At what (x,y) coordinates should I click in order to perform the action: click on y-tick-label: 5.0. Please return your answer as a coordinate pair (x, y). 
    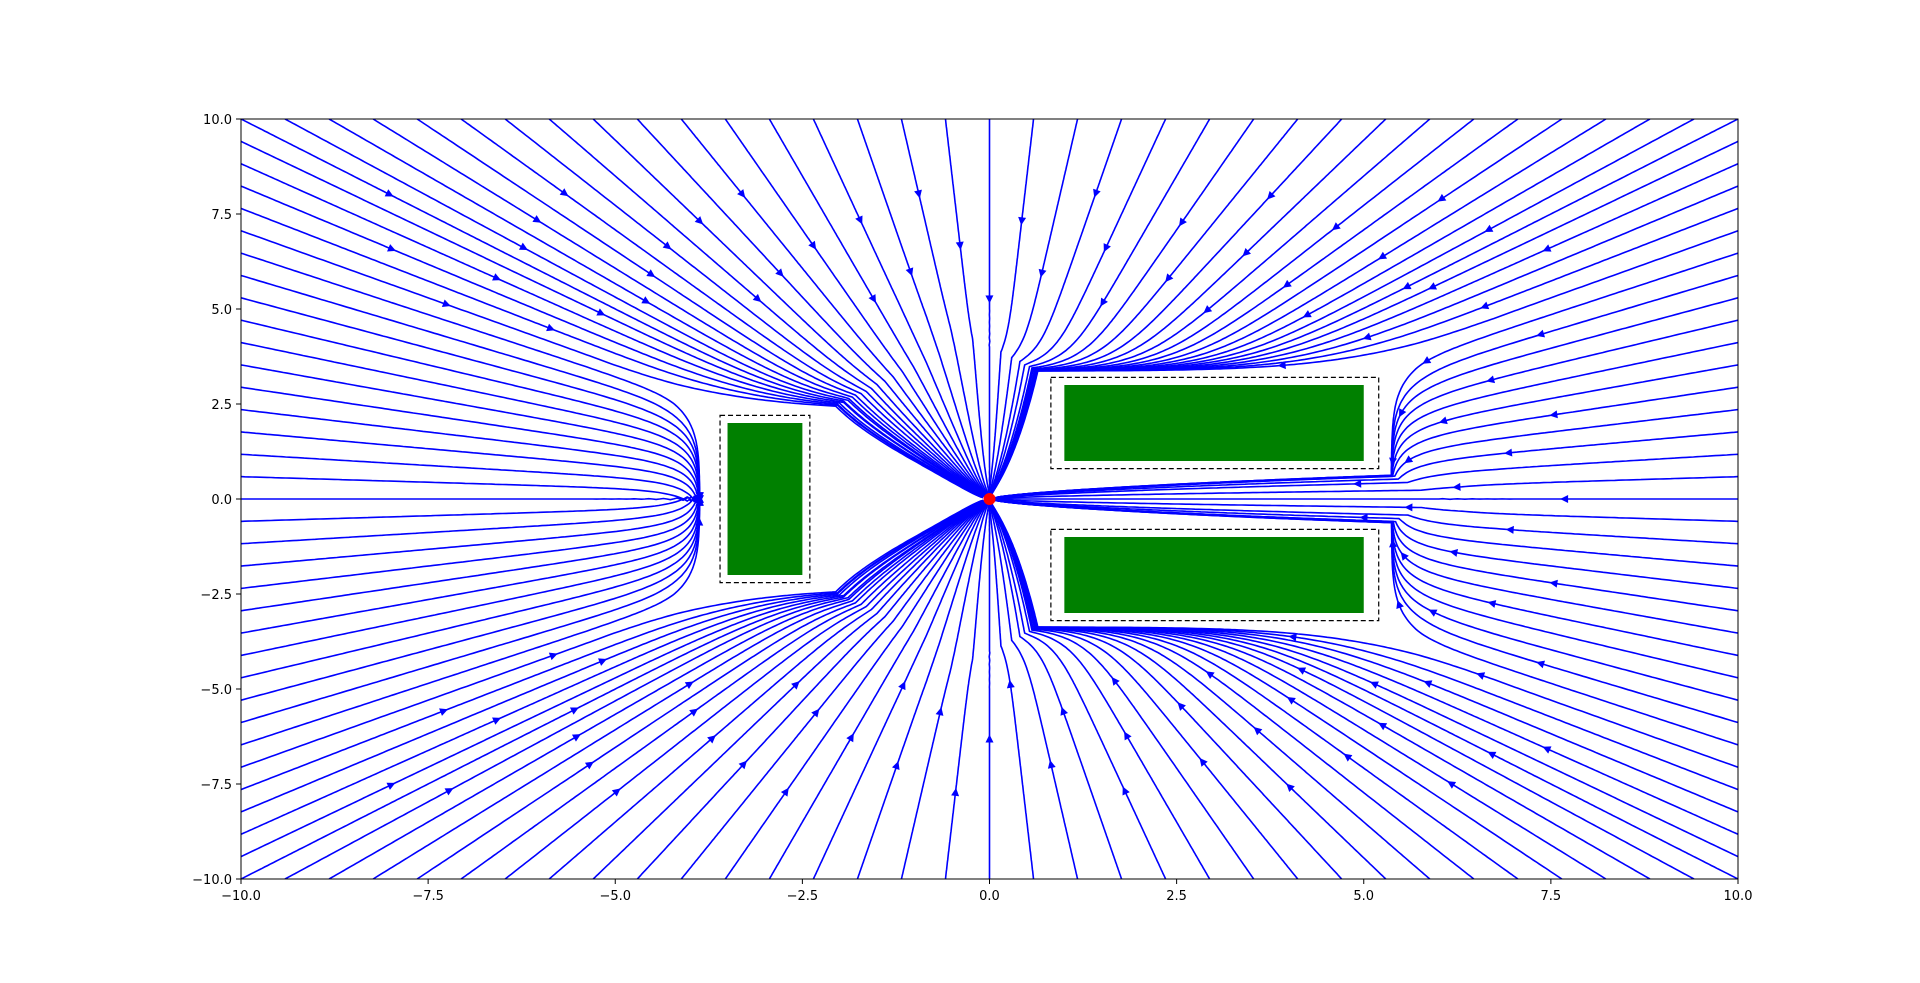
    Looking at the image, I should click on (221, 310).